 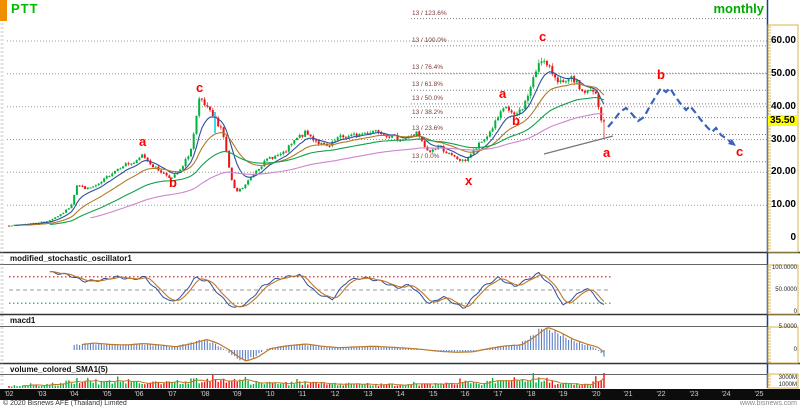 I want to click on year-label: '19, so click(x=563, y=394).